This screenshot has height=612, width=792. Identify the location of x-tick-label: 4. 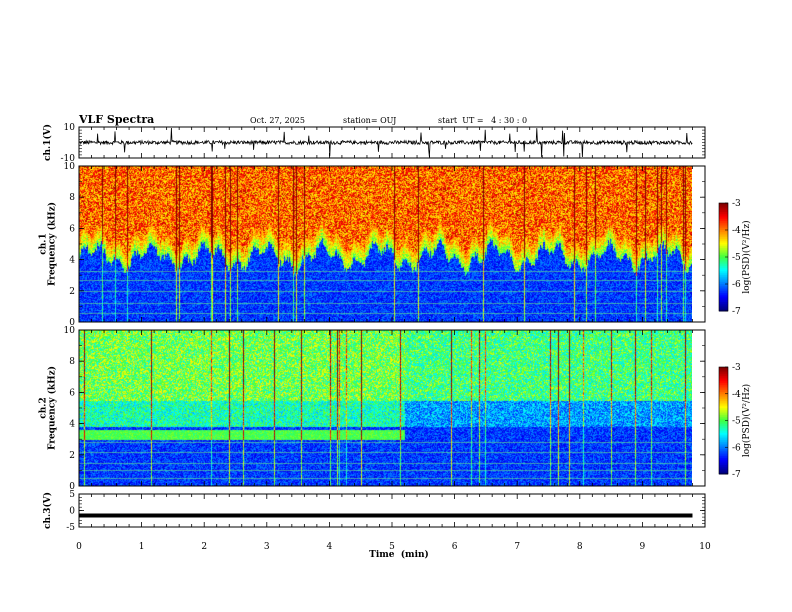
(330, 547).